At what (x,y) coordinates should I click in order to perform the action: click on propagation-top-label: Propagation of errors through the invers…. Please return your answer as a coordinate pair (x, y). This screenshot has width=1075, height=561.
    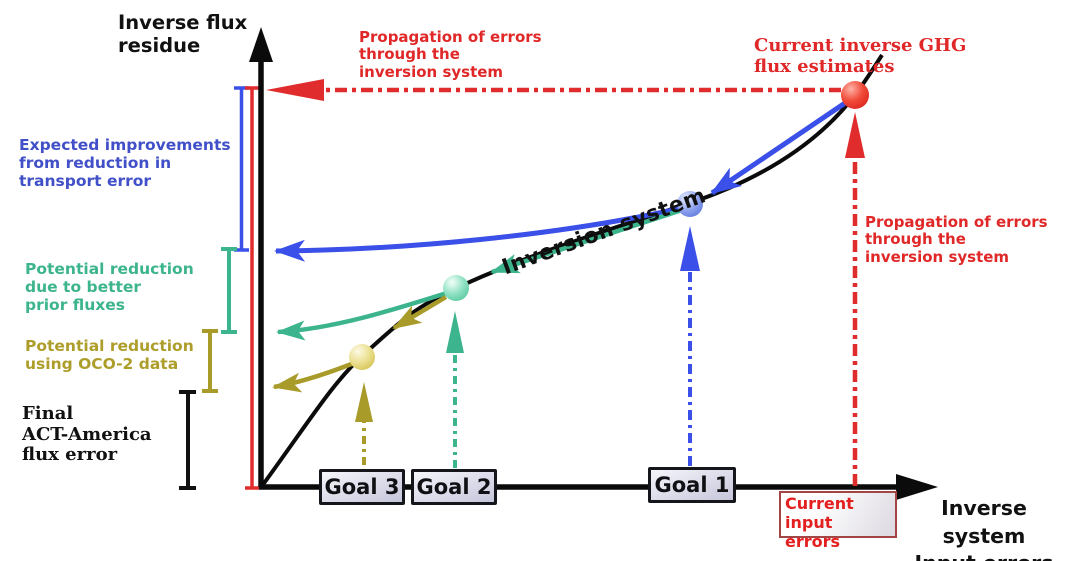
    Looking at the image, I should click on (450, 54).